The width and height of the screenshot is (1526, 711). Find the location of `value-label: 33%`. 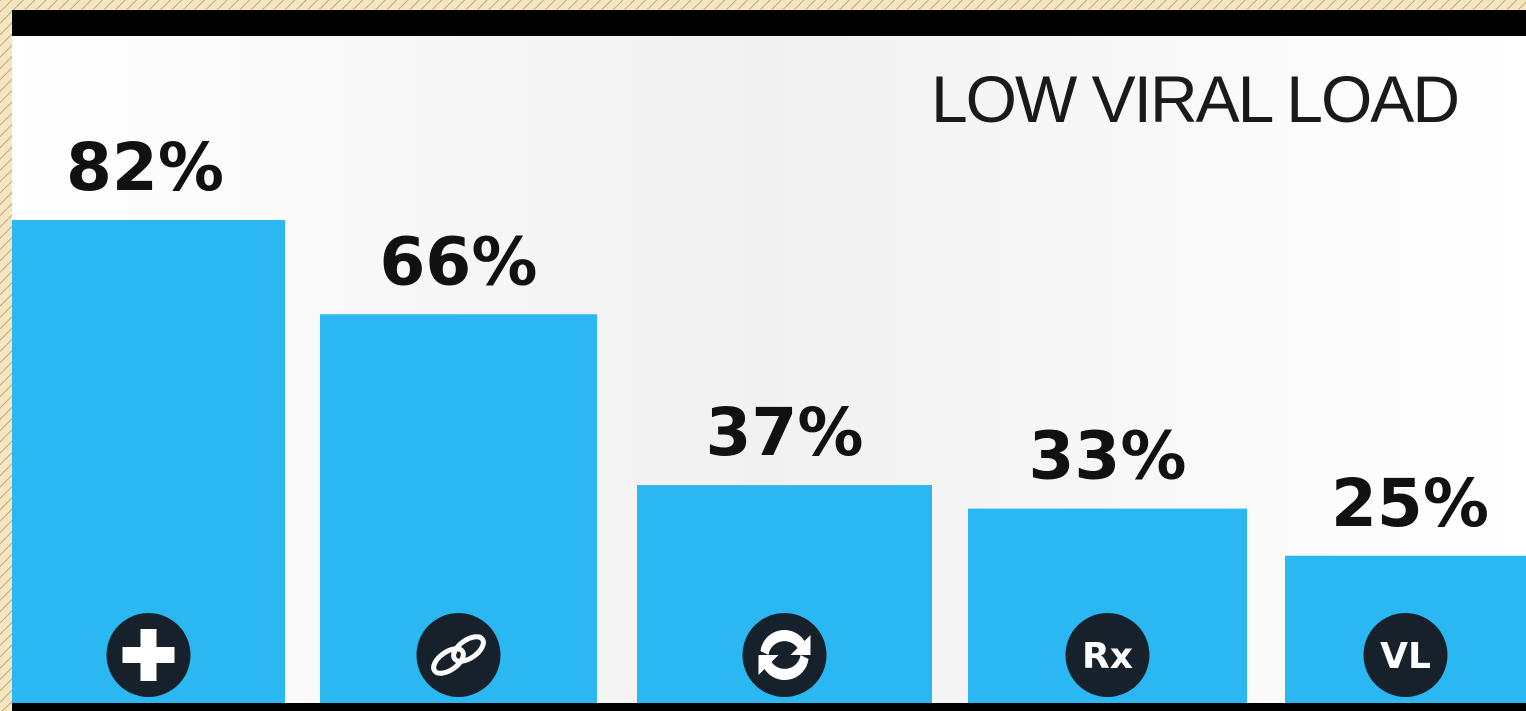

value-label: 33% is located at coordinates (1108, 456).